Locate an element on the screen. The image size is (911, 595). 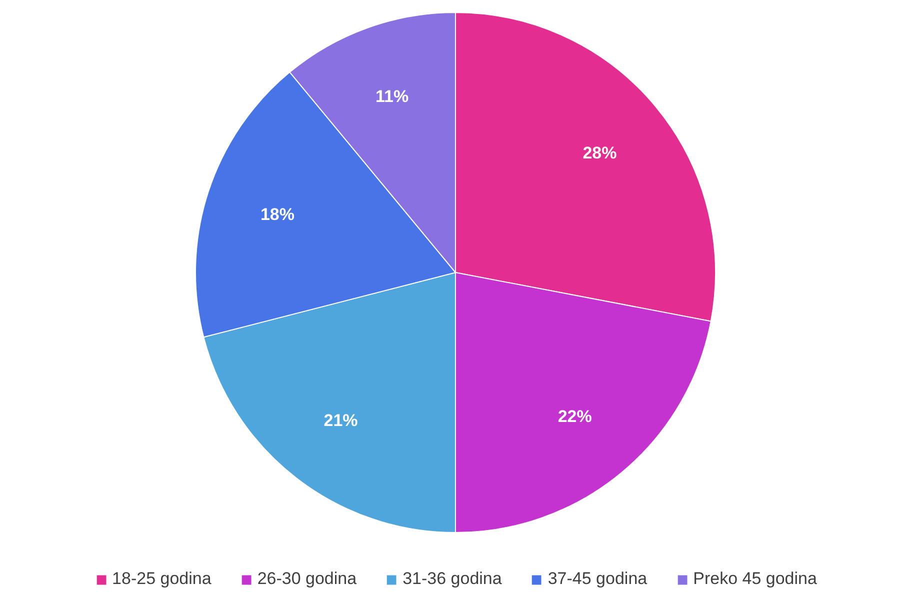
legend-label: 18-25 godina is located at coordinates (162, 579).